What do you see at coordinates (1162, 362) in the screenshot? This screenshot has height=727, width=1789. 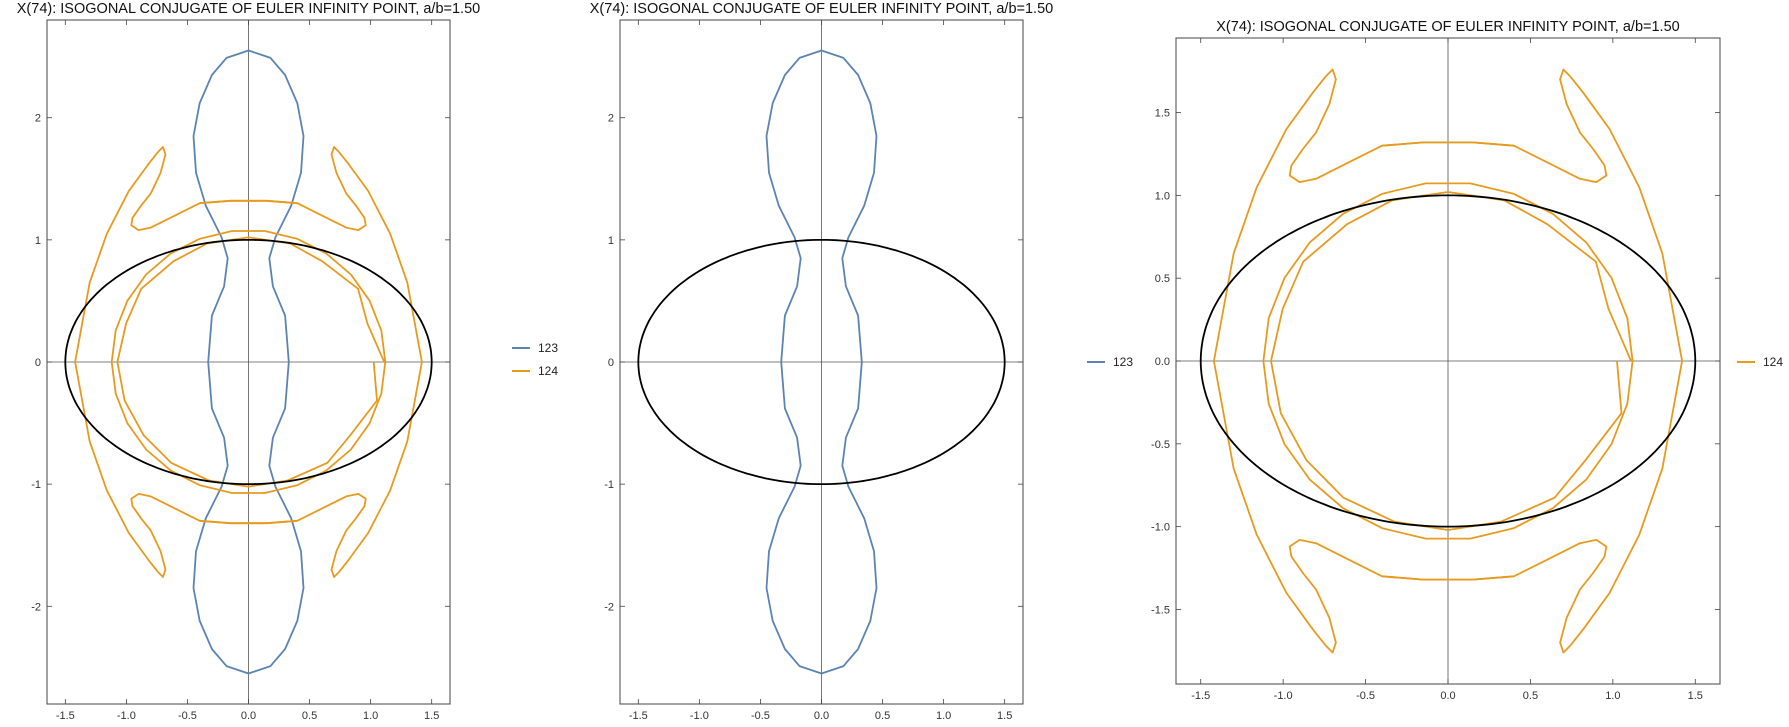 I see `y-tick-label: 0.0` at bounding box center [1162, 362].